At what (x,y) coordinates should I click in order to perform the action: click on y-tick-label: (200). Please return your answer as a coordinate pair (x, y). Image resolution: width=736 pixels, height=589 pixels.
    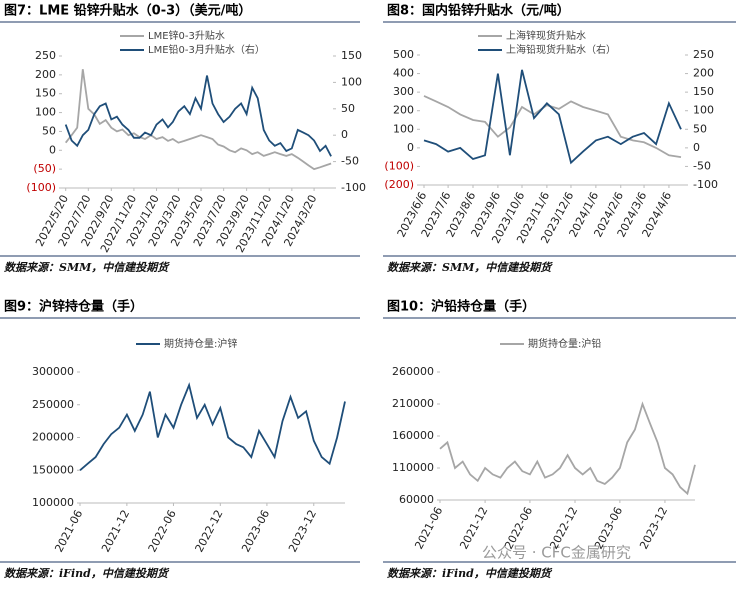
    Looking at the image, I should click on (399, 184).